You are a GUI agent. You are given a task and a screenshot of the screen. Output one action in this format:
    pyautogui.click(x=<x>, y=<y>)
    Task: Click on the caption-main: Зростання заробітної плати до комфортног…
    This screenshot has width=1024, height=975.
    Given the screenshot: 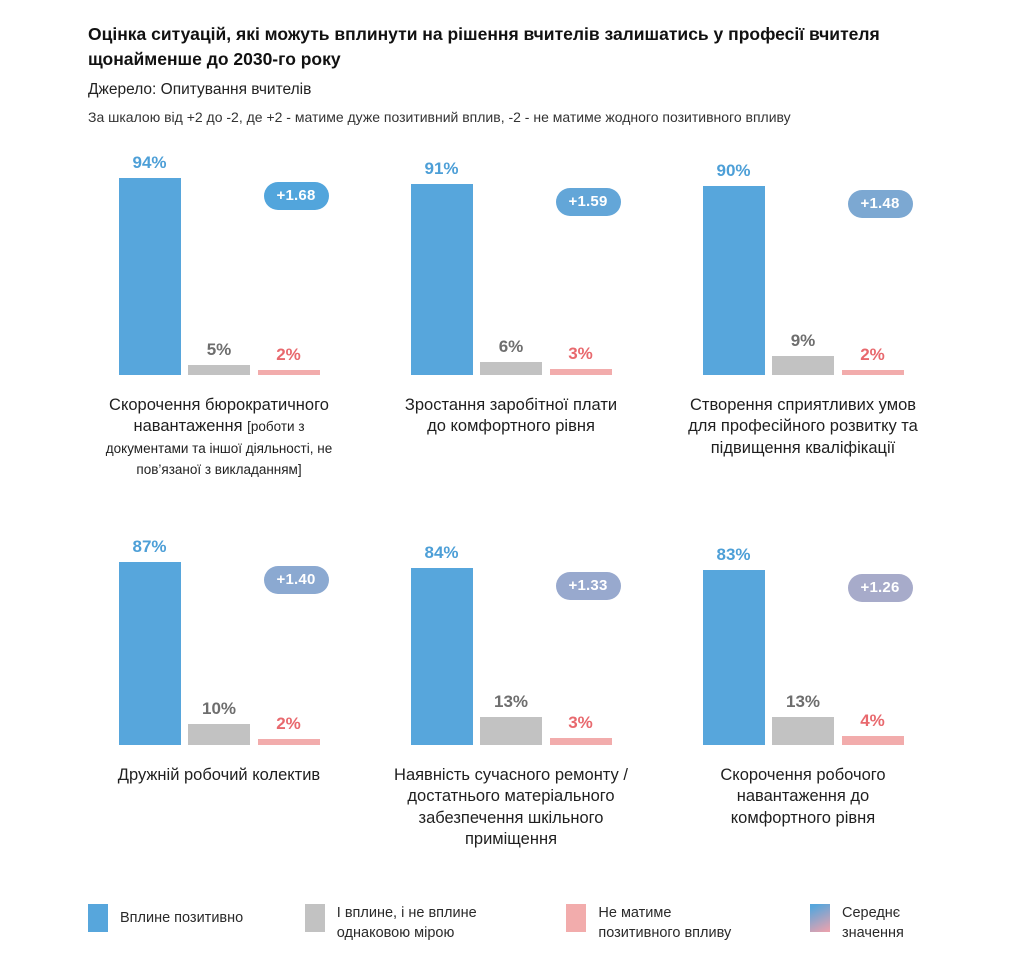 What is the action you would take?
    pyautogui.click(x=511, y=416)
    